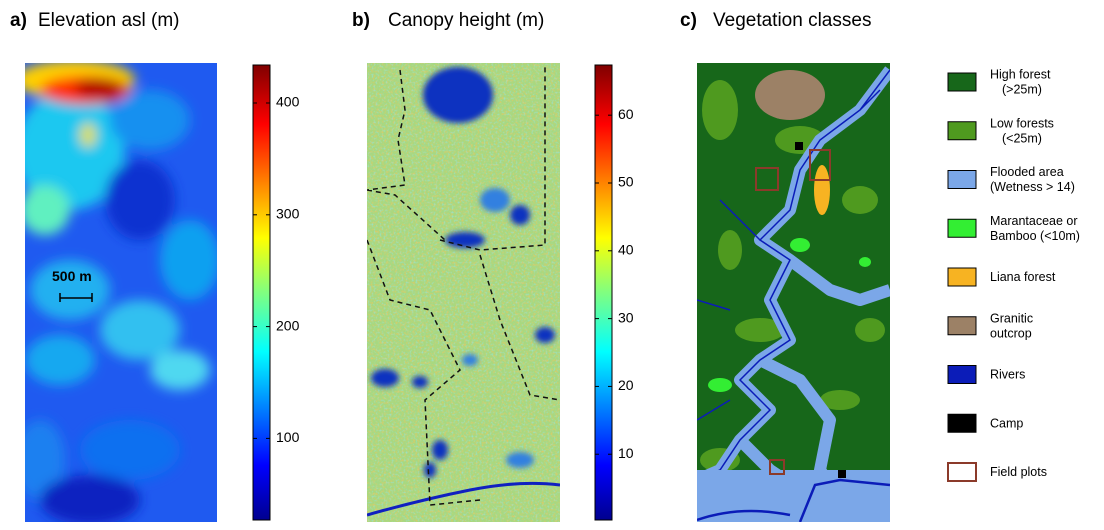 The image size is (1104, 530). Describe the element at coordinates (688, 20) in the screenshot. I see `panel-label: c)` at that location.